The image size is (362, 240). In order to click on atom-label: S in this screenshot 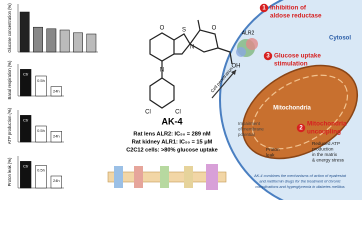, I will do `click(184, 31)`.